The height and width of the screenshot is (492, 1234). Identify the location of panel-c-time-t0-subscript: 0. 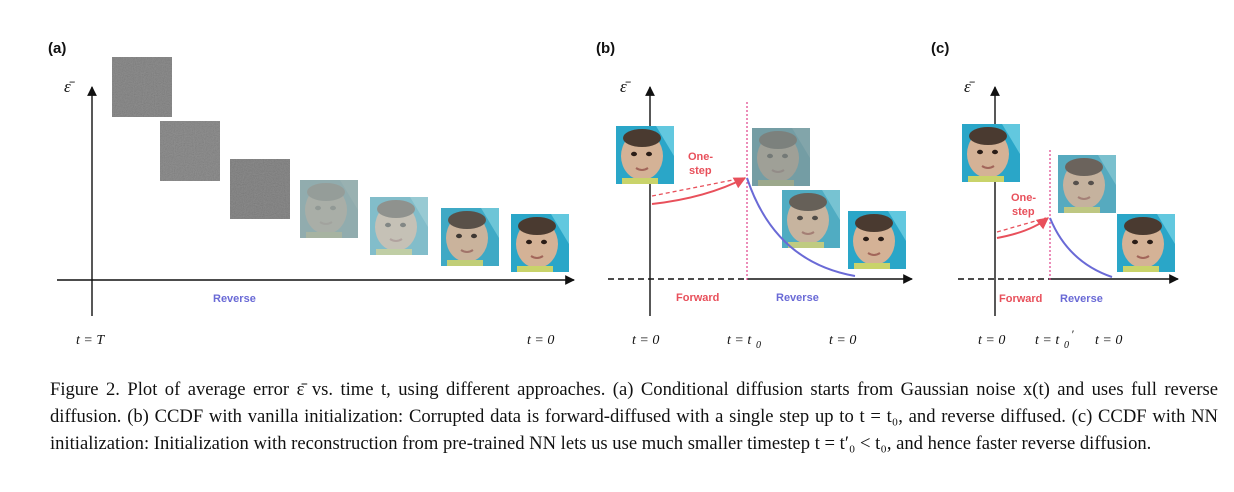
(1066, 345).